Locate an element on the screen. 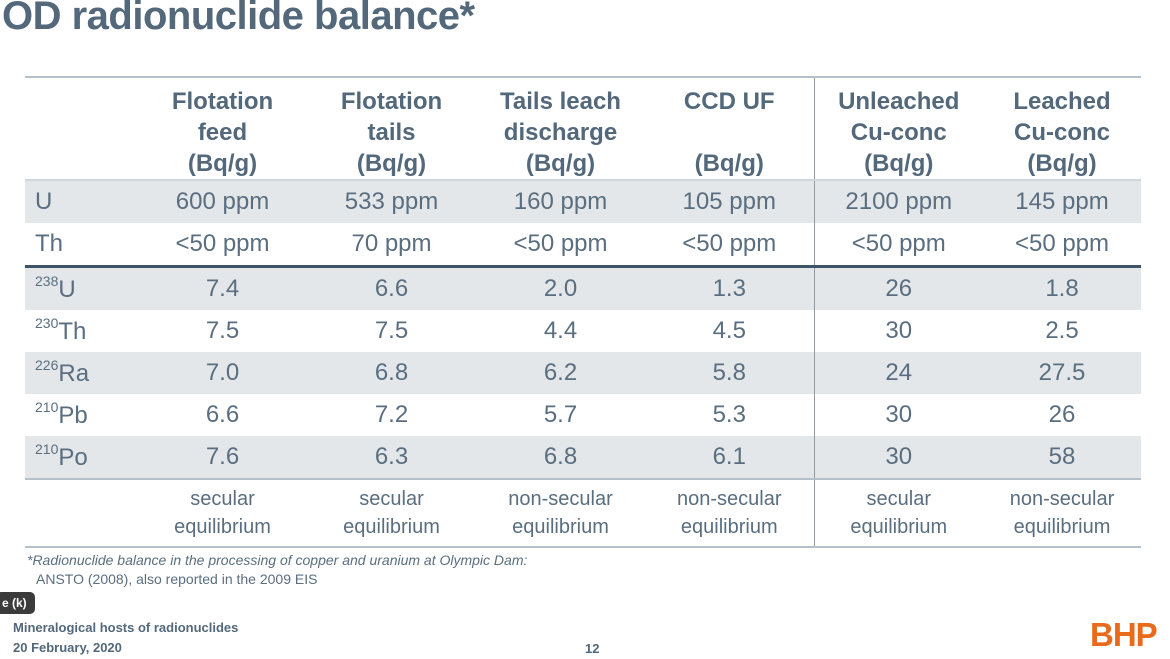  table-cell: 4.5 is located at coordinates (730, 331).